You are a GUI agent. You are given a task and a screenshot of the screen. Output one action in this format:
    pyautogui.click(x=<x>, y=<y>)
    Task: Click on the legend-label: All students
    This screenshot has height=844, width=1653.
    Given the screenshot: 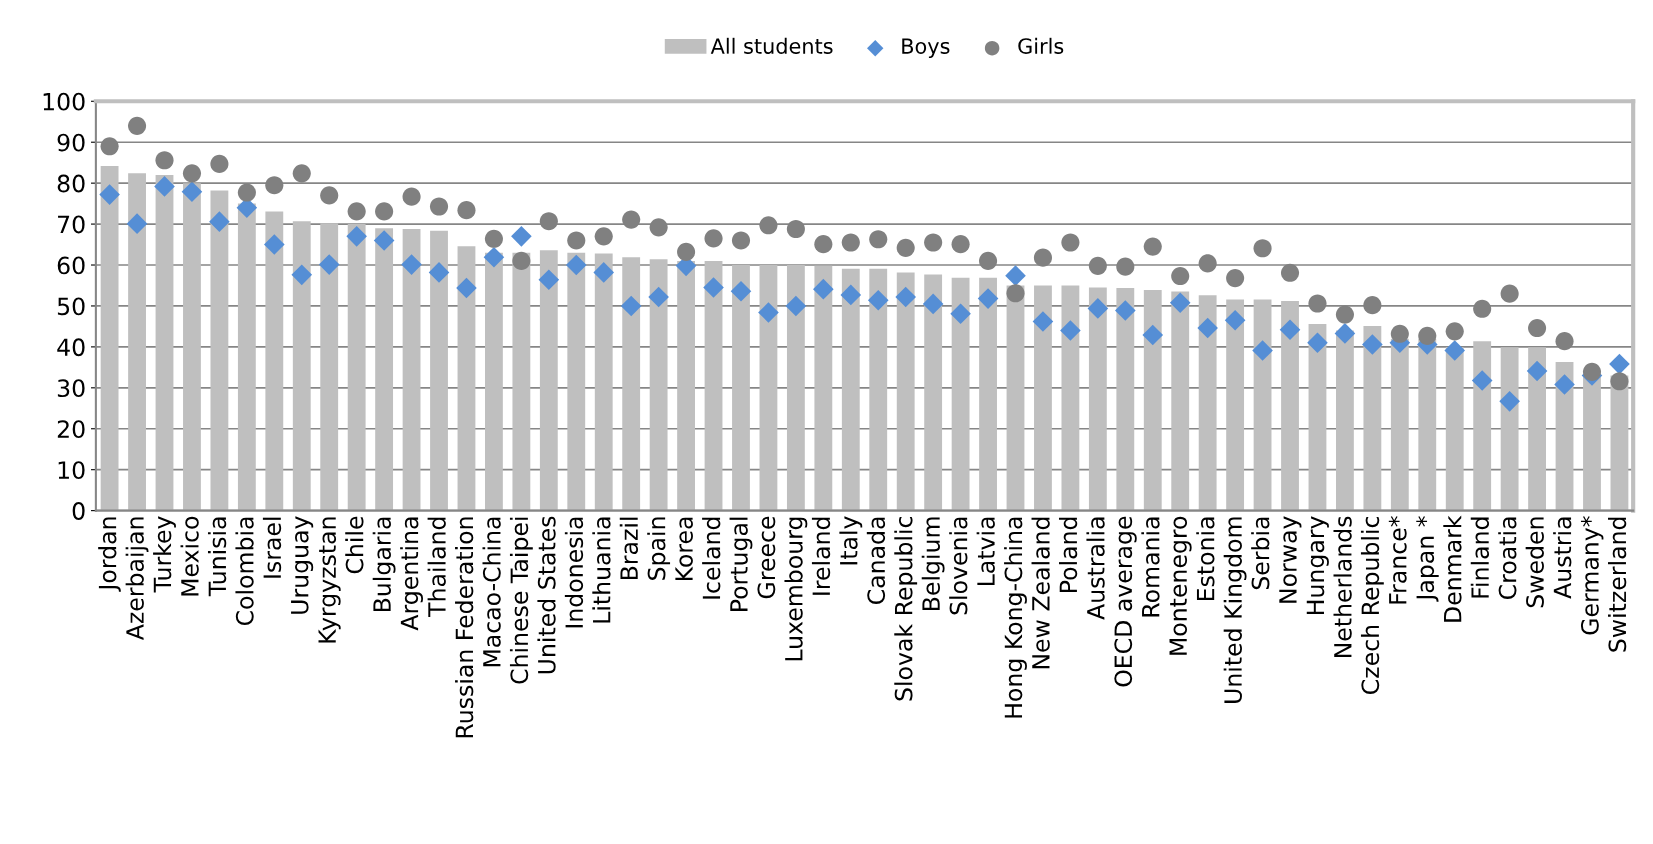 What is the action you would take?
    pyautogui.click(x=771, y=45)
    